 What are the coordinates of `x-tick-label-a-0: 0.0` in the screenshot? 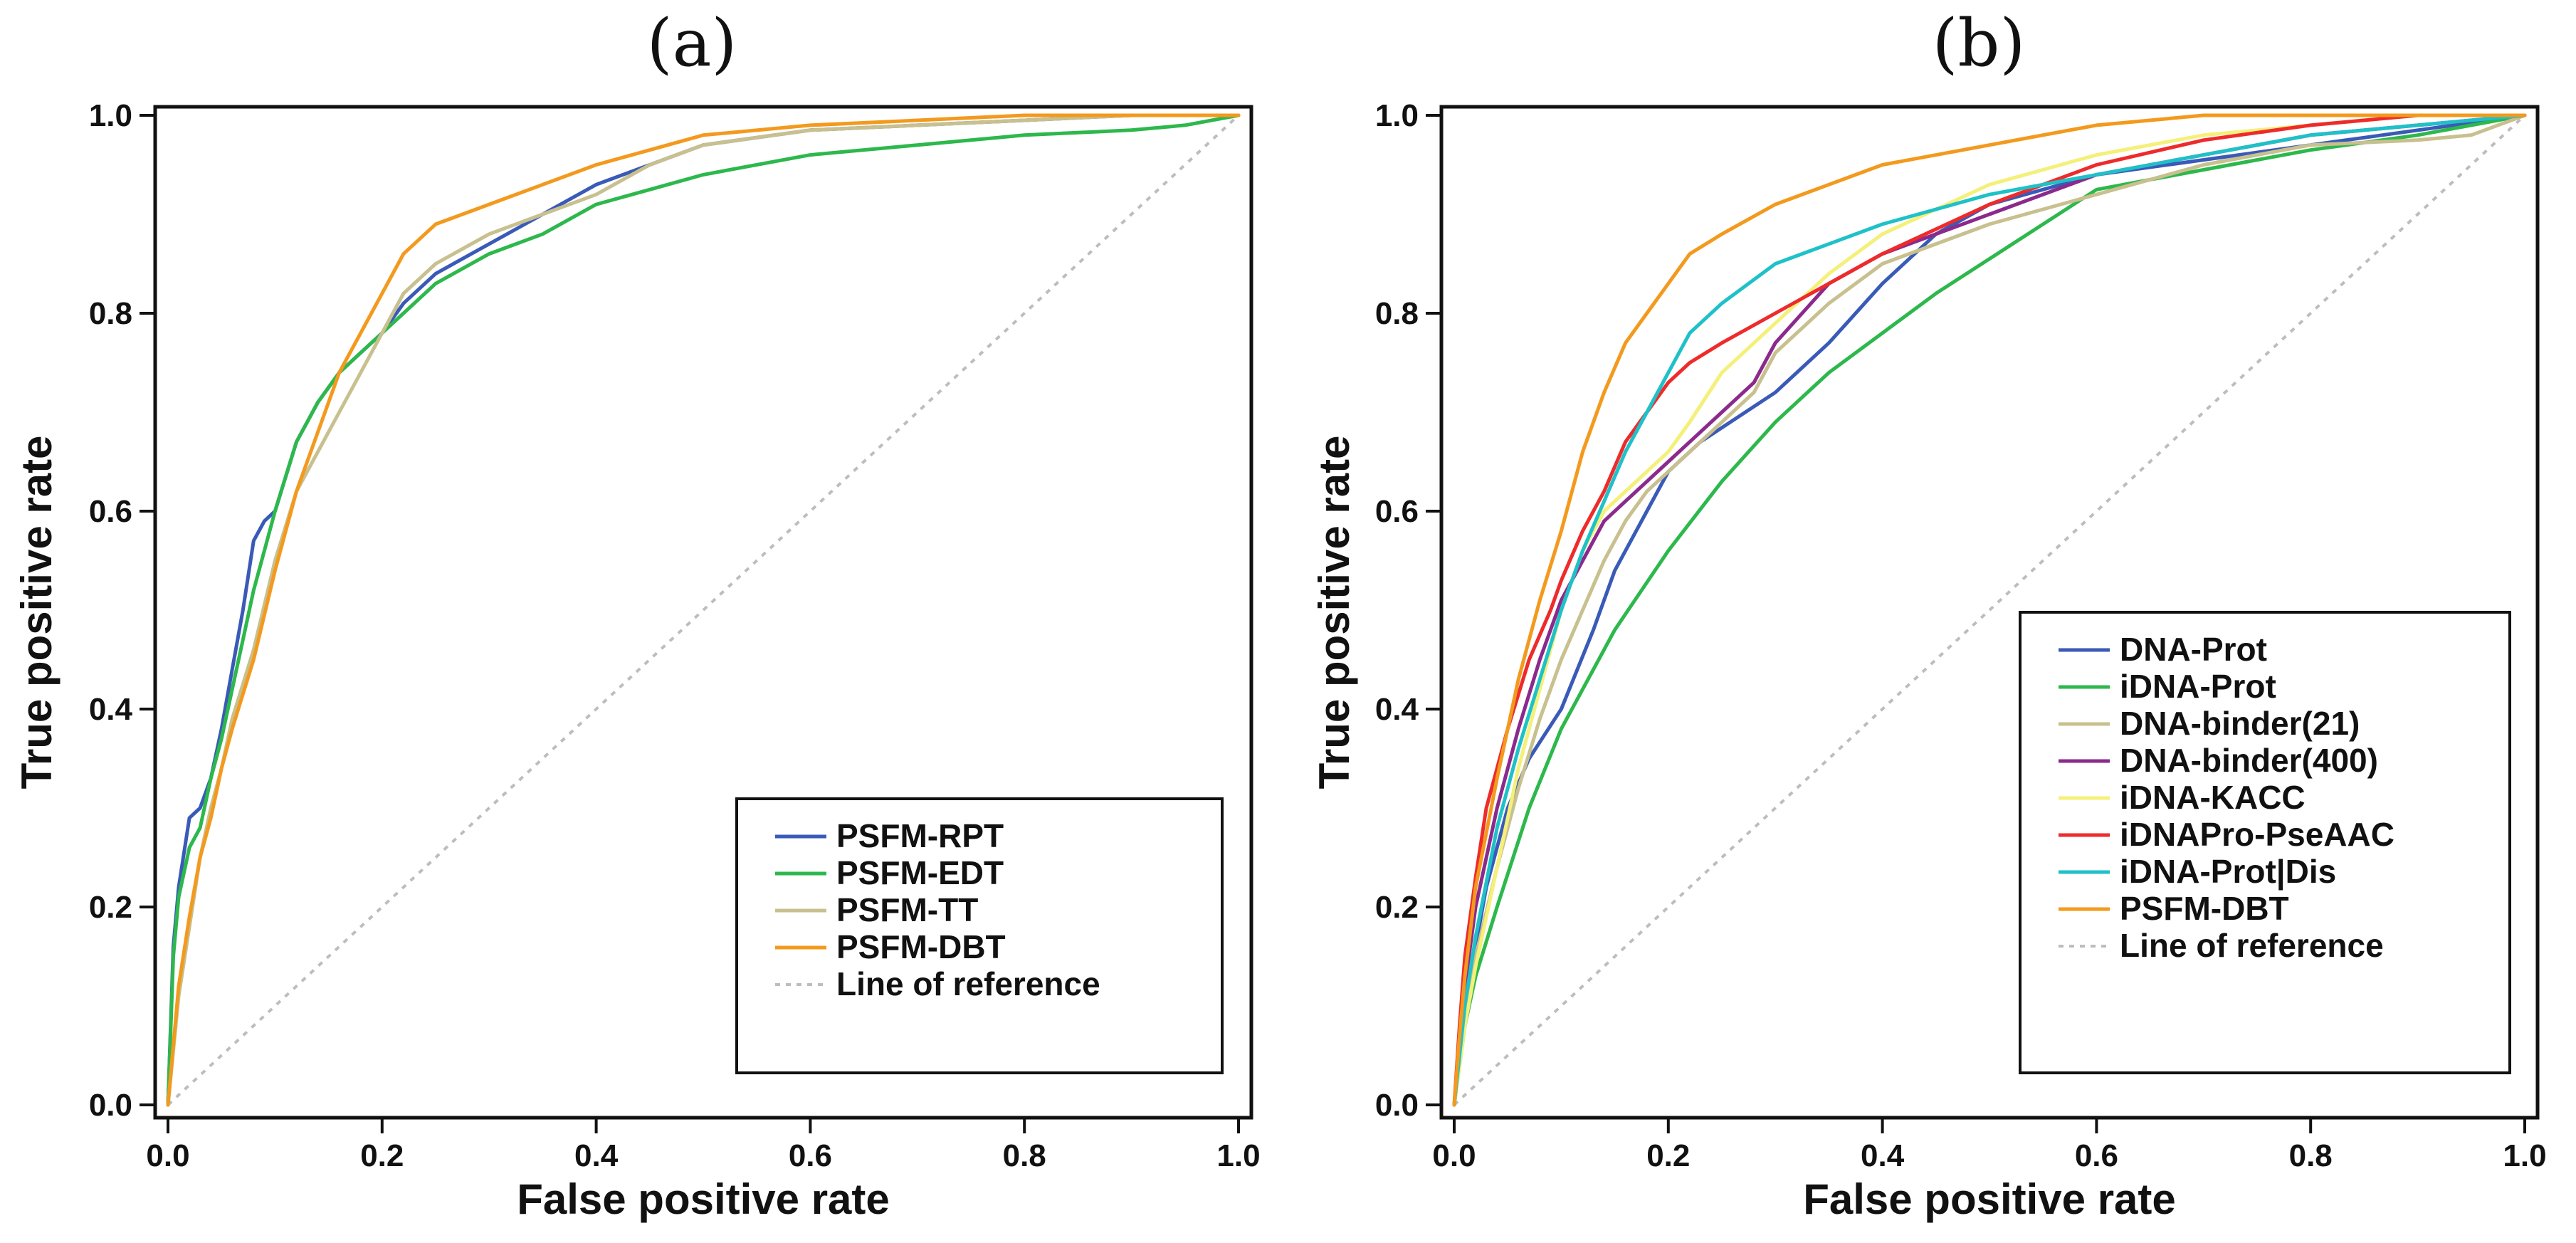 It's located at (167, 1155).